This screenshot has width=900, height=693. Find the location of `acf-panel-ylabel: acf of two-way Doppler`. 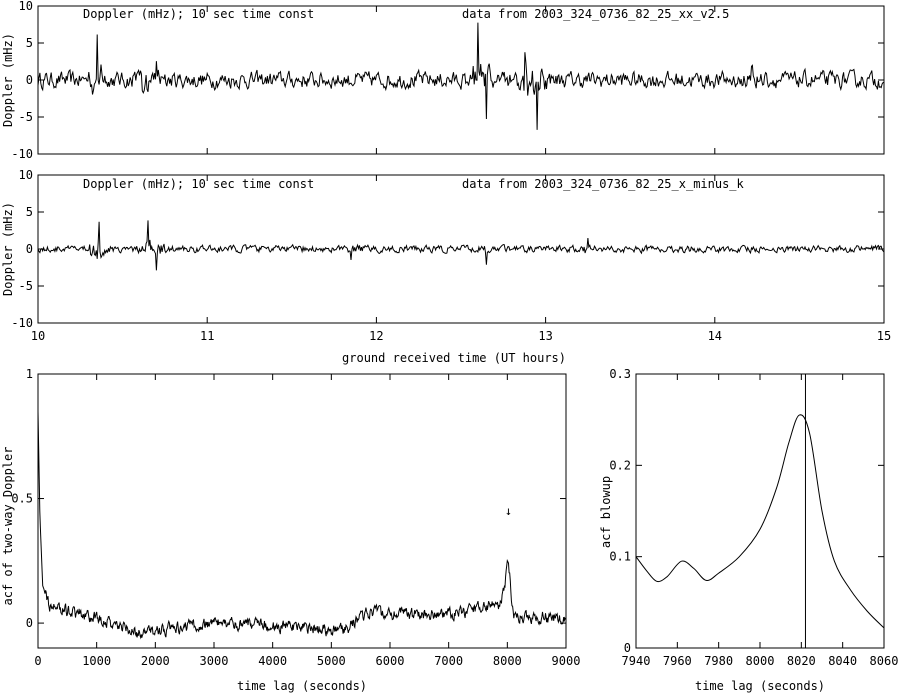

acf-panel-ylabel: acf of two-way Doppler is located at coordinates (8, 526).